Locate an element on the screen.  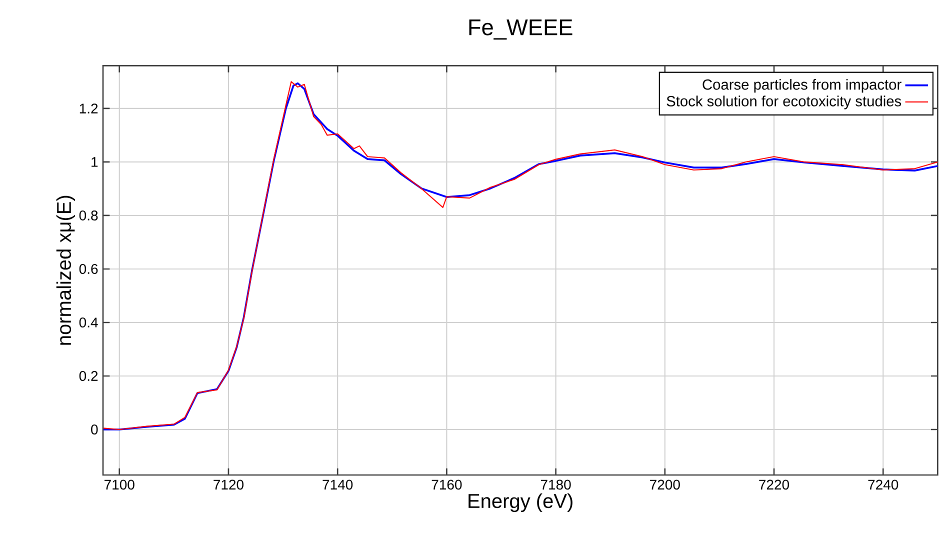
legend-label: Stock solution for ecotoxicity studies is located at coordinates (784, 103).